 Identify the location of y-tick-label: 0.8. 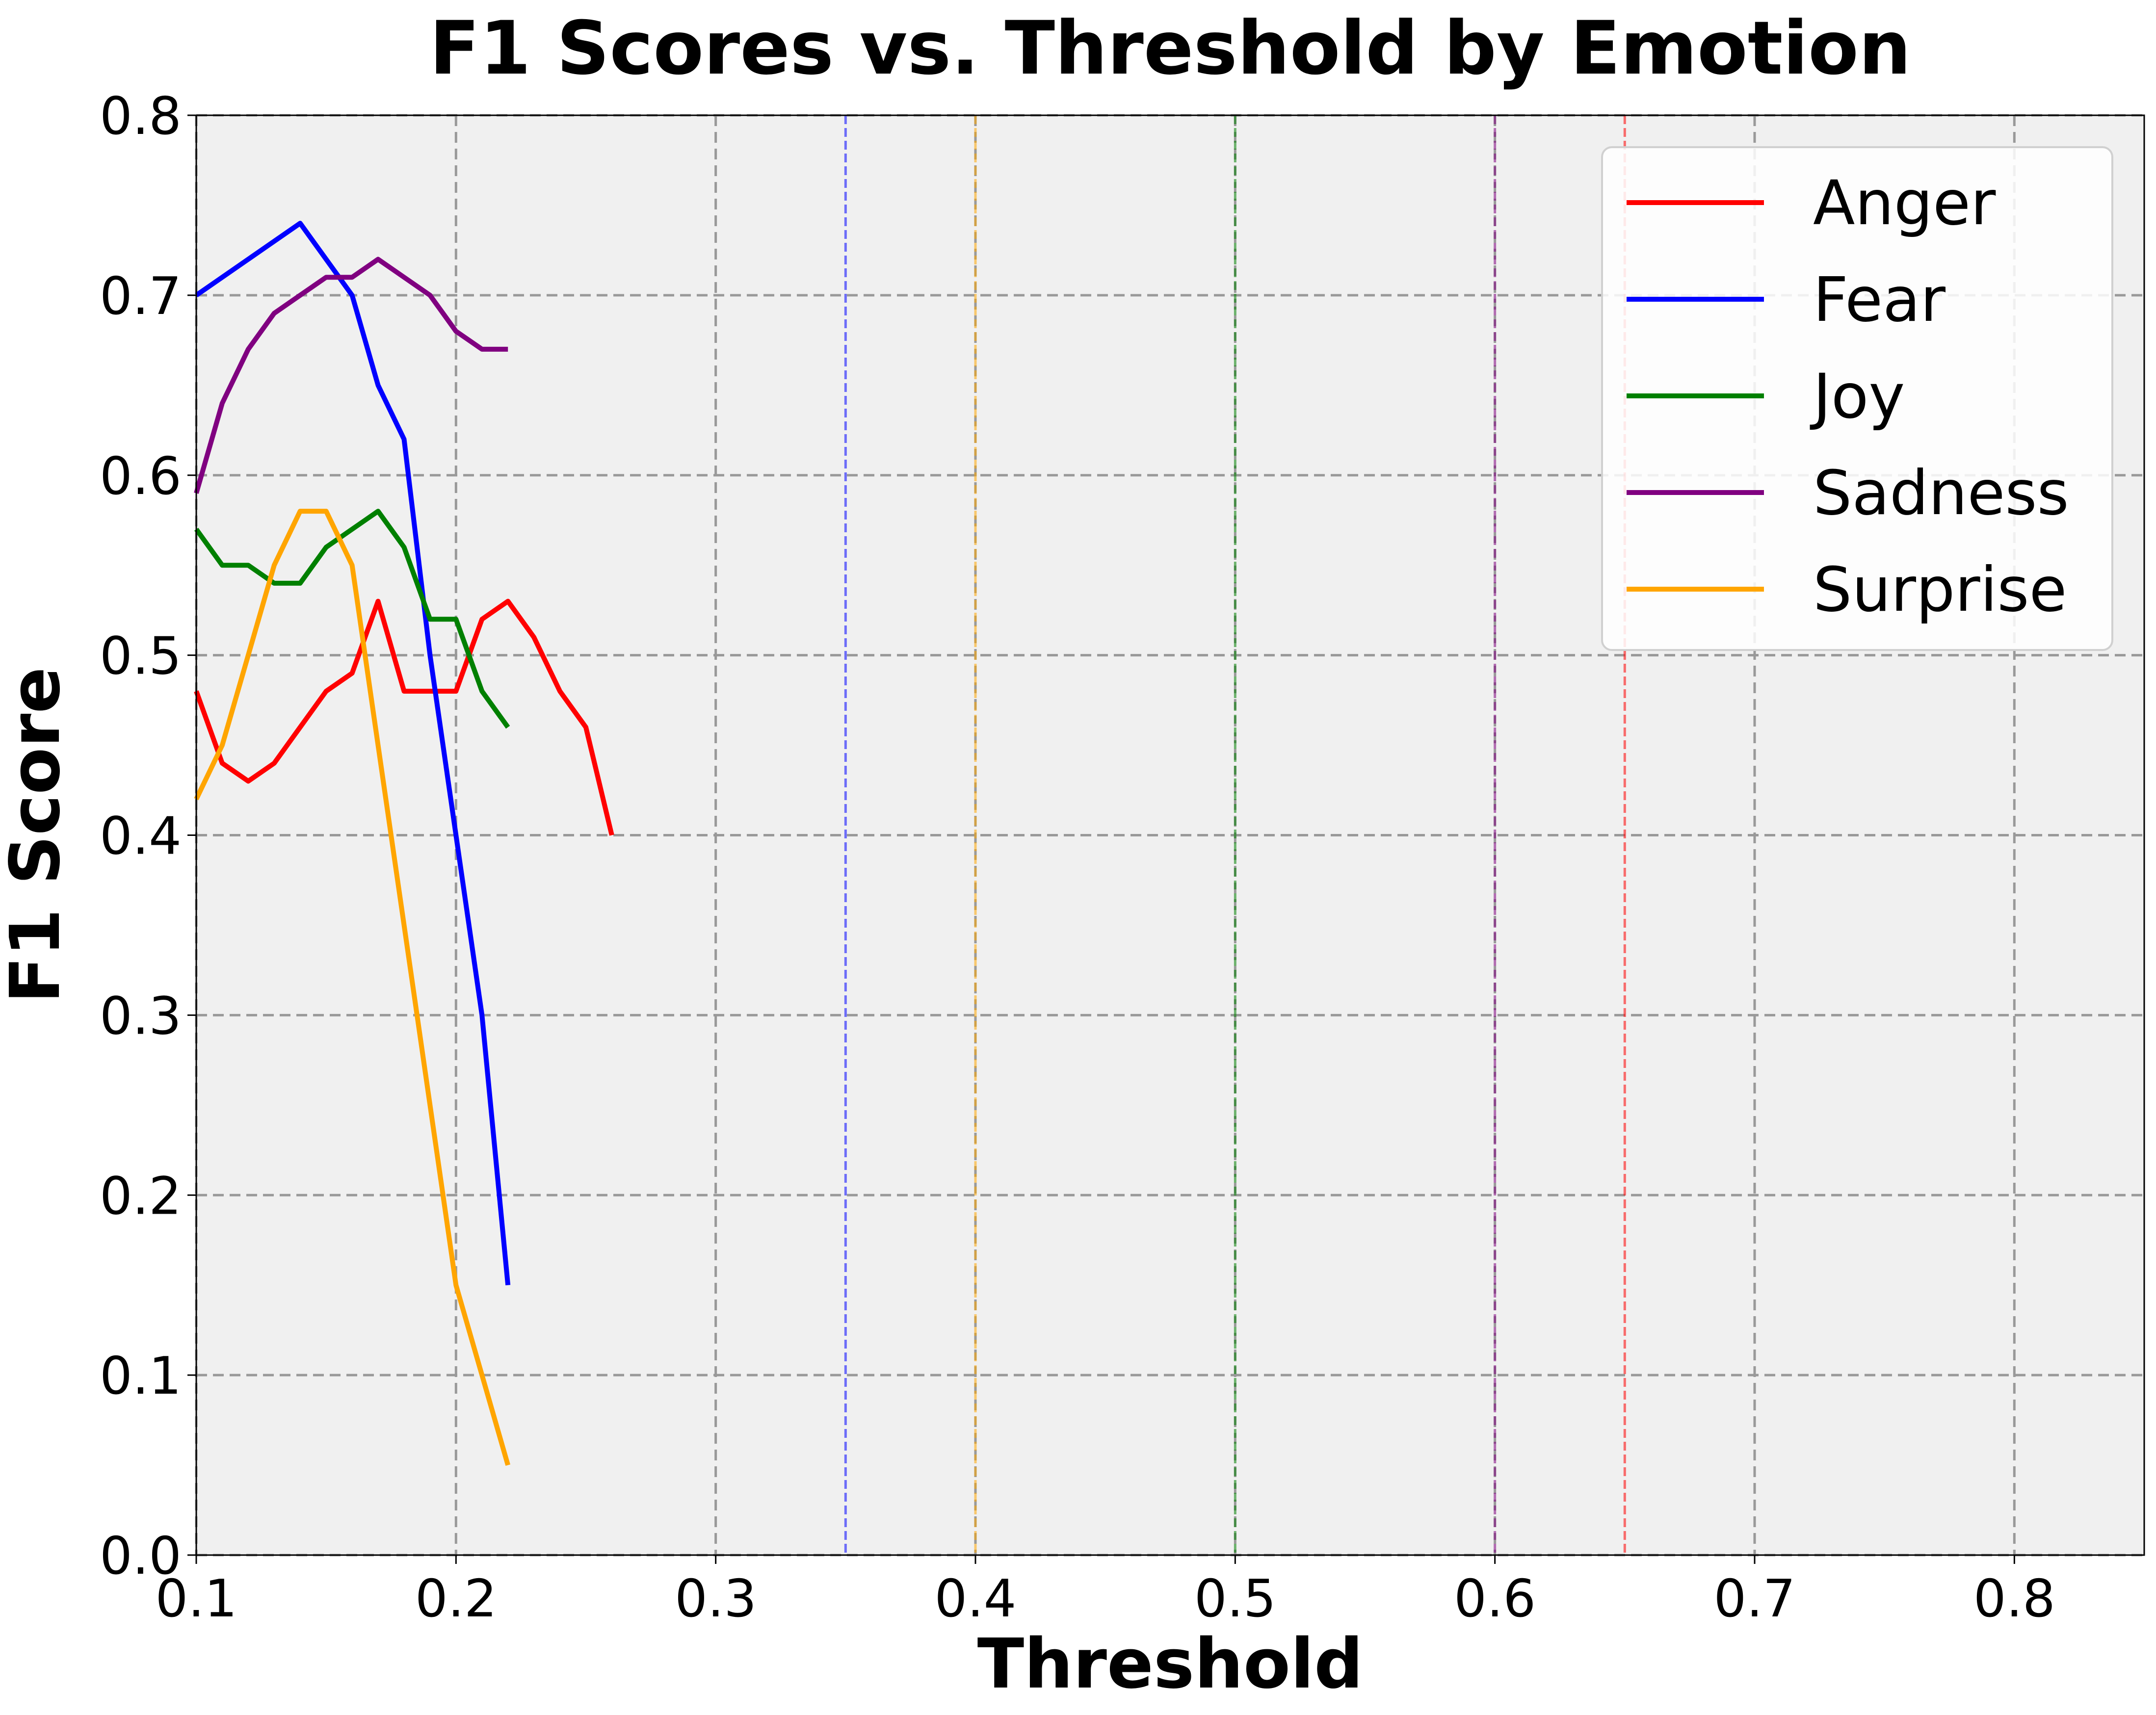
(141, 116).